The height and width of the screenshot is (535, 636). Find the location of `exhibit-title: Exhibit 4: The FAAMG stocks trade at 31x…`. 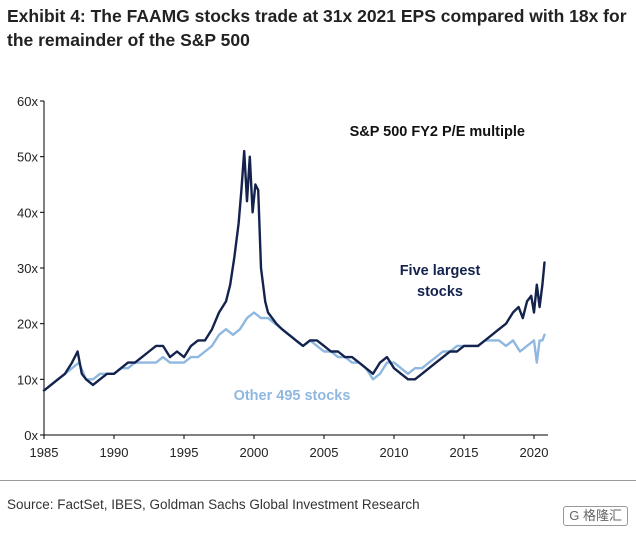

exhibit-title: Exhibit 4: The FAAMG stocks trade at 31x… is located at coordinates (317, 28).